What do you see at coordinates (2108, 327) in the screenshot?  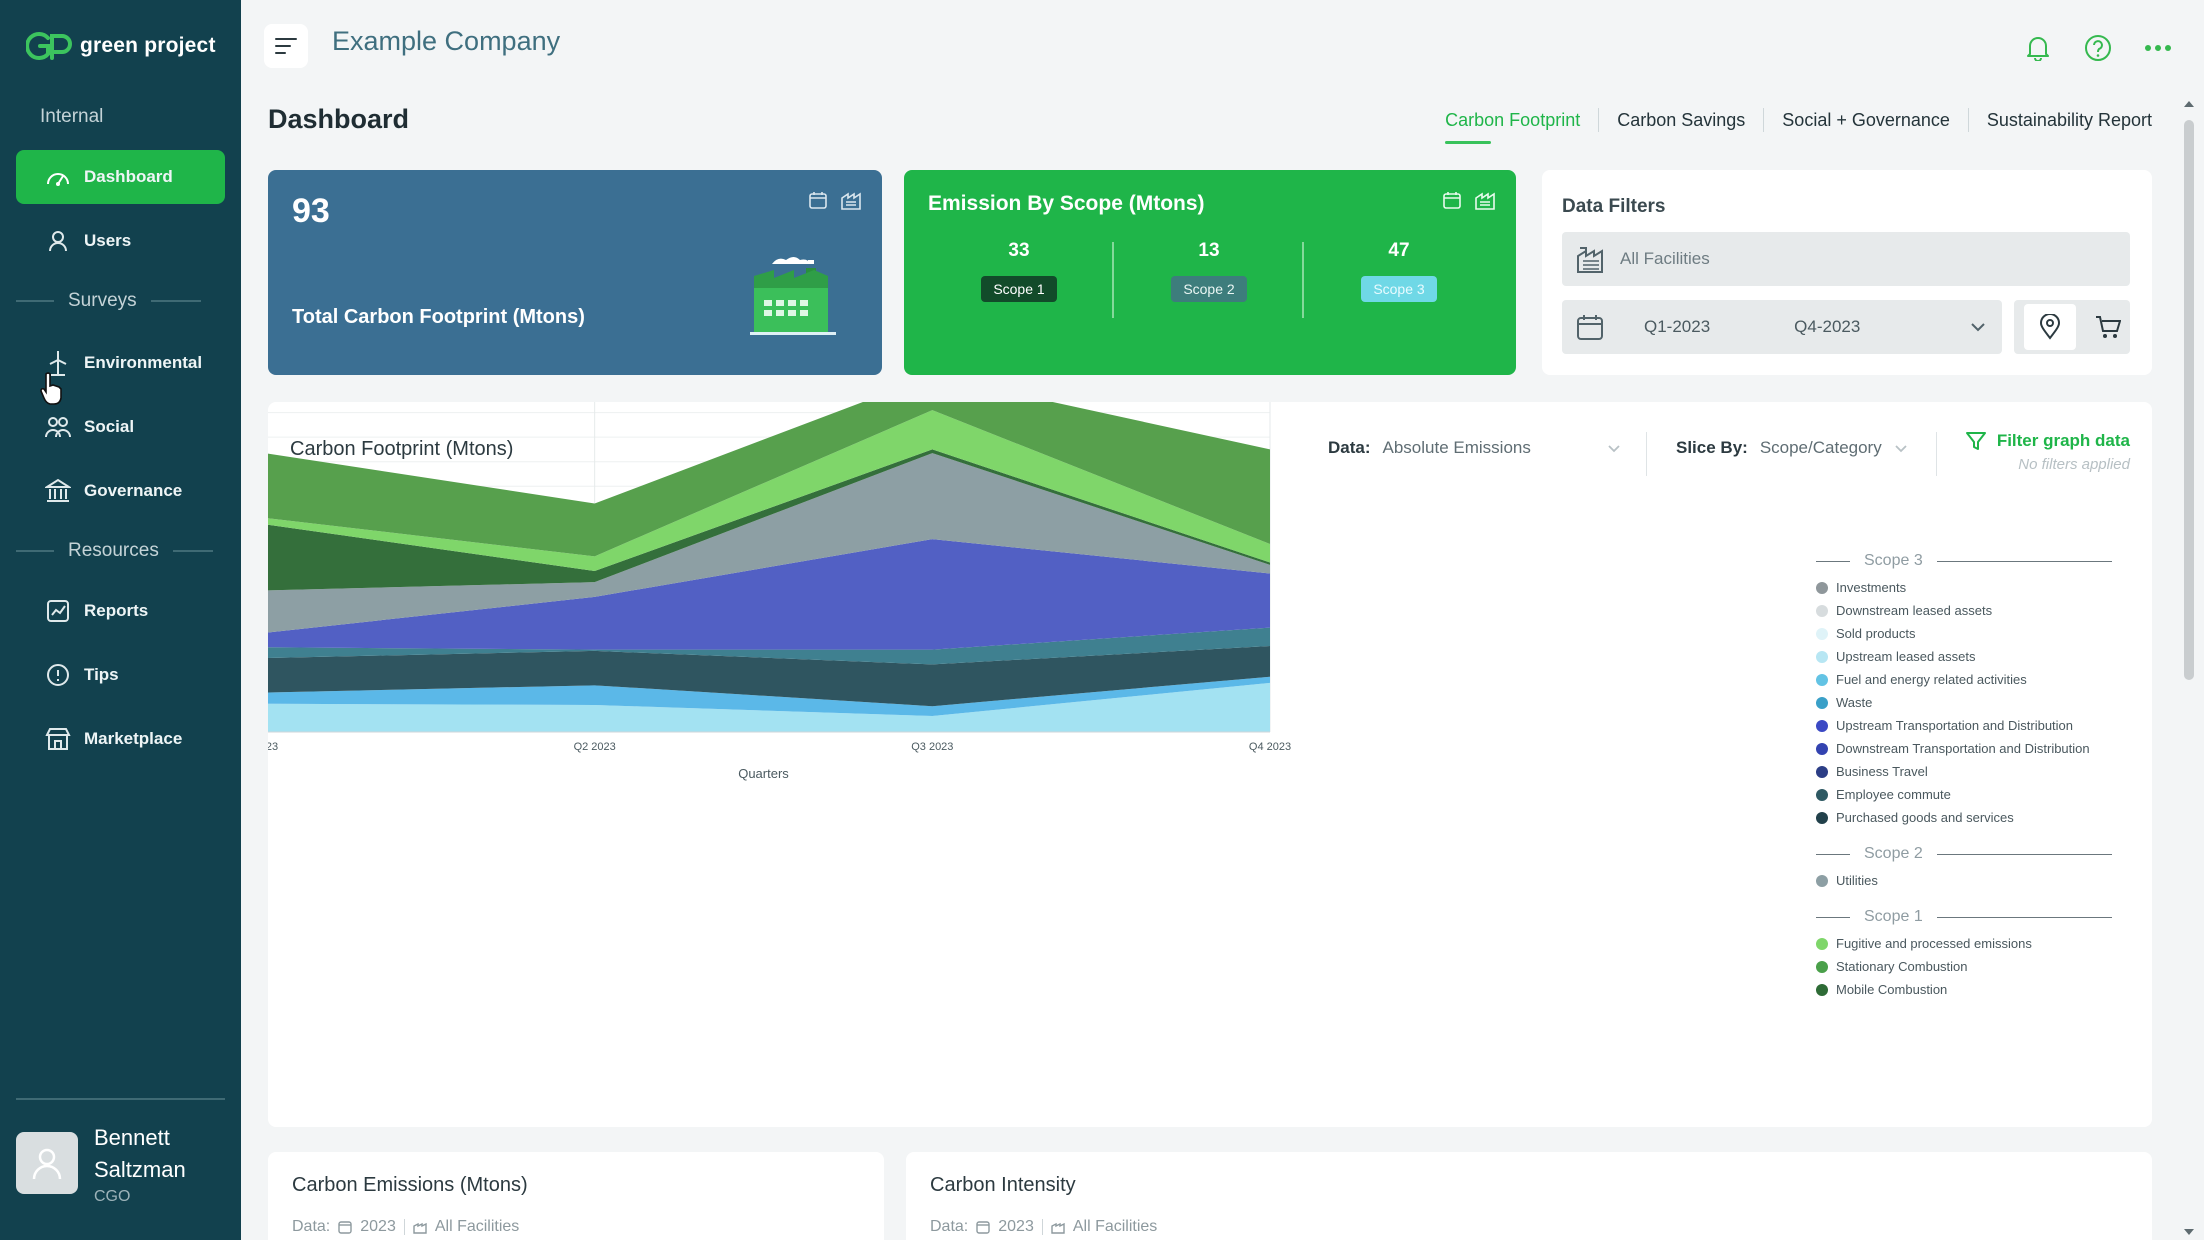 I see `cart-icon` at bounding box center [2108, 327].